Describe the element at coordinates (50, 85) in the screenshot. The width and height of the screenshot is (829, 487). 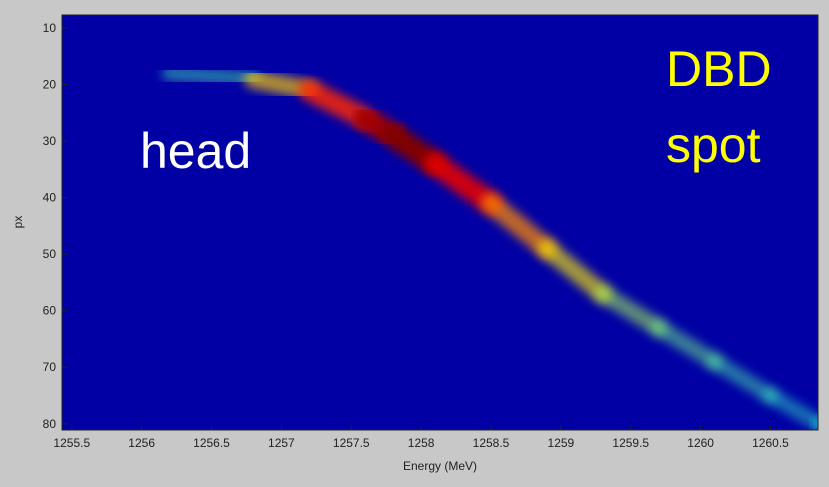
I see `y-tick-label: 20` at that location.